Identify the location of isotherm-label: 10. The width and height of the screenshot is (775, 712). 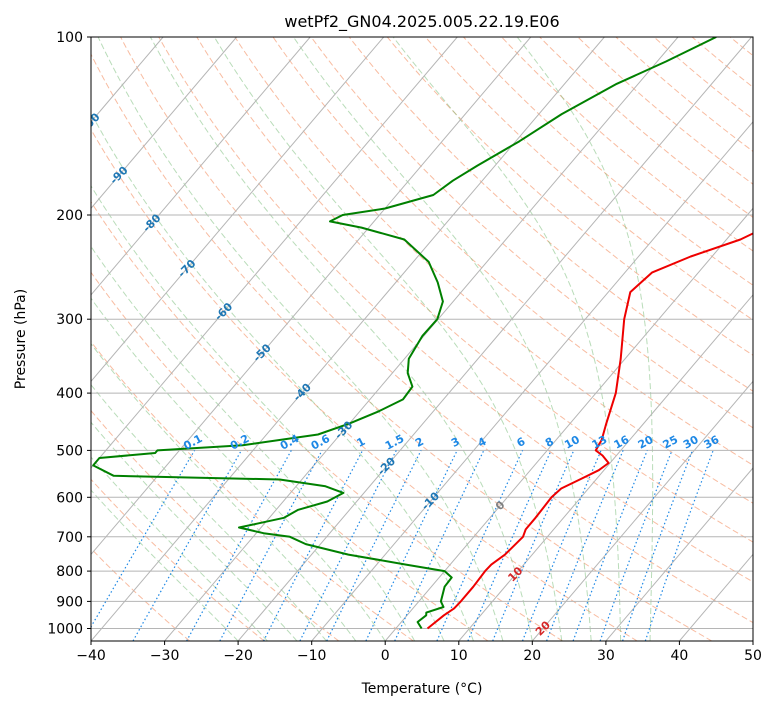
(515, 574).